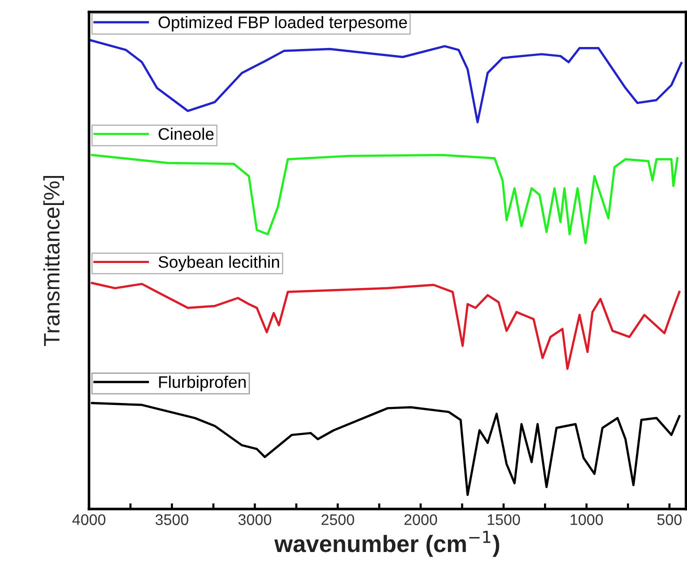 The height and width of the screenshot is (568, 687). What do you see at coordinates (669, 520) in the screenshot?
I see `x-tick-label: 500` at bounding box center [669, 520].